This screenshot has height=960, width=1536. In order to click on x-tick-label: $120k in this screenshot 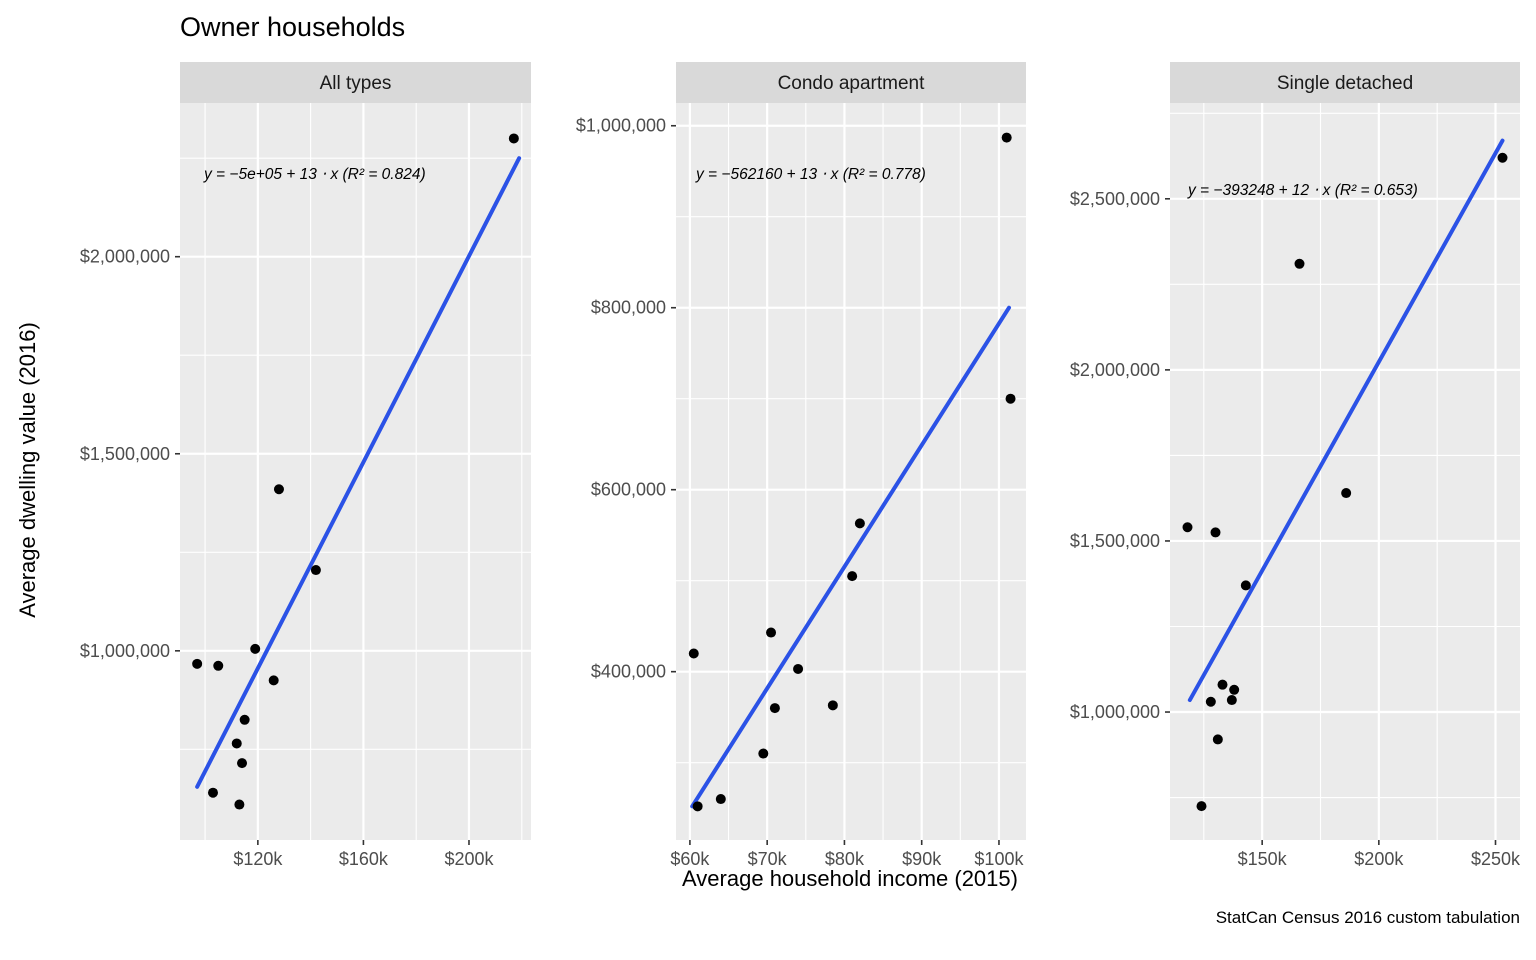, I will do `click(258, 859)`.